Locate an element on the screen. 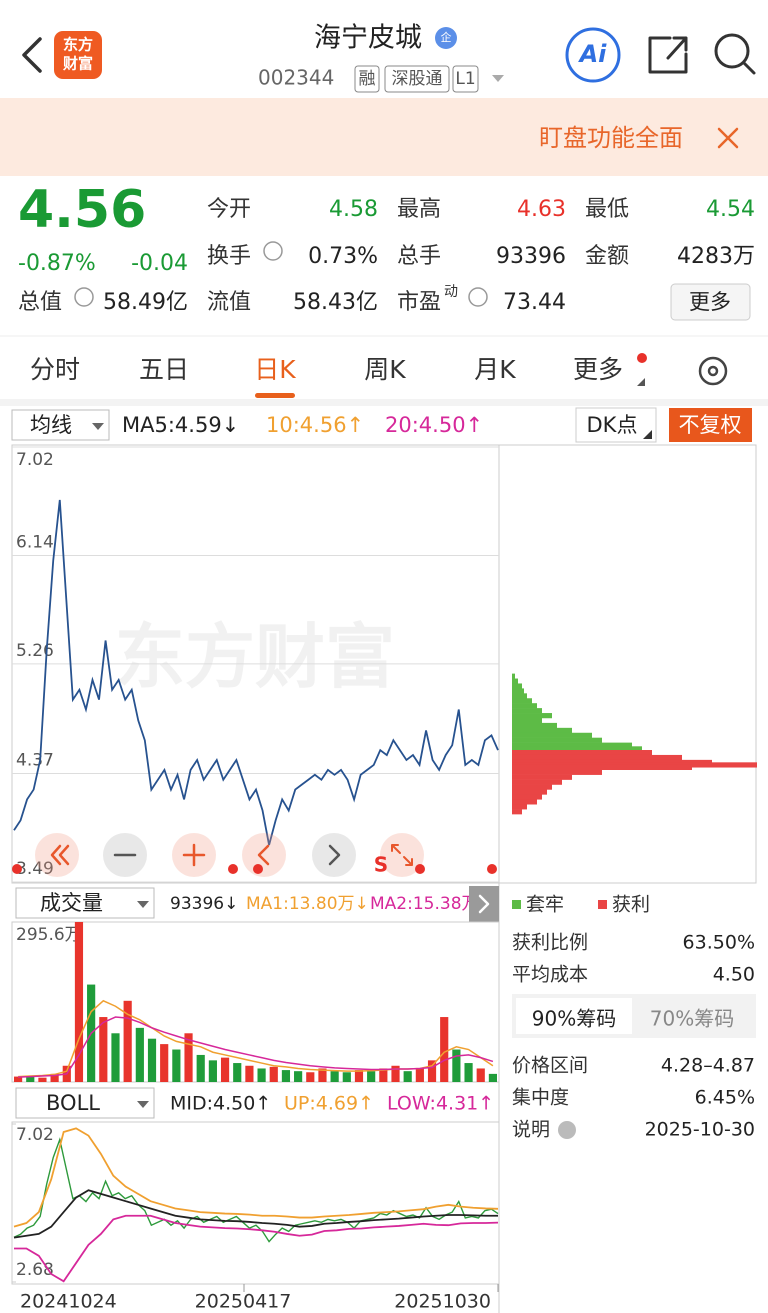  logo-text: 财富 is located at coordinates (78, 64).